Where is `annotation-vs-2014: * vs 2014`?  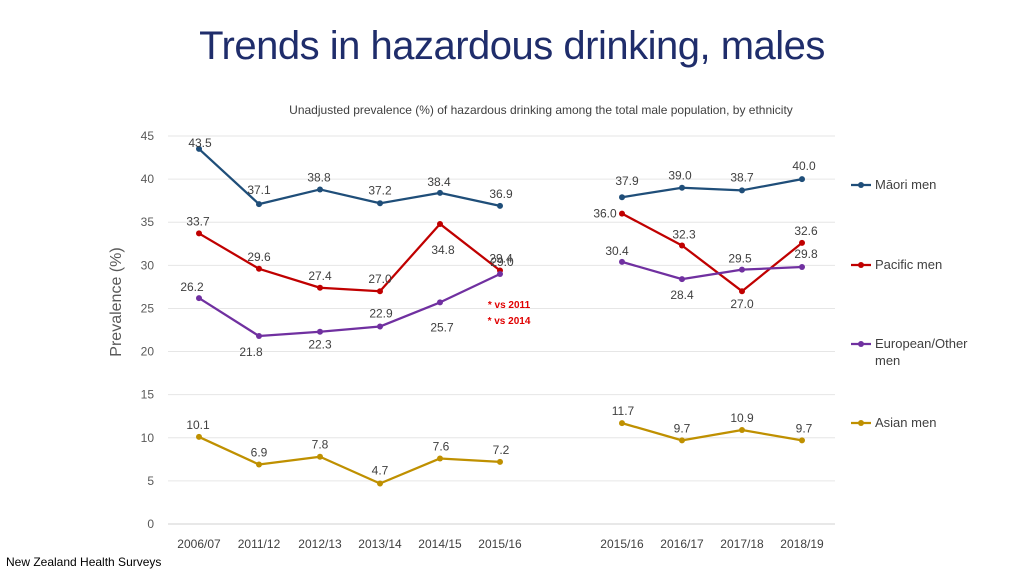 annotation-vs-2014: * vs 2014 is located at coordinates (509, 321).